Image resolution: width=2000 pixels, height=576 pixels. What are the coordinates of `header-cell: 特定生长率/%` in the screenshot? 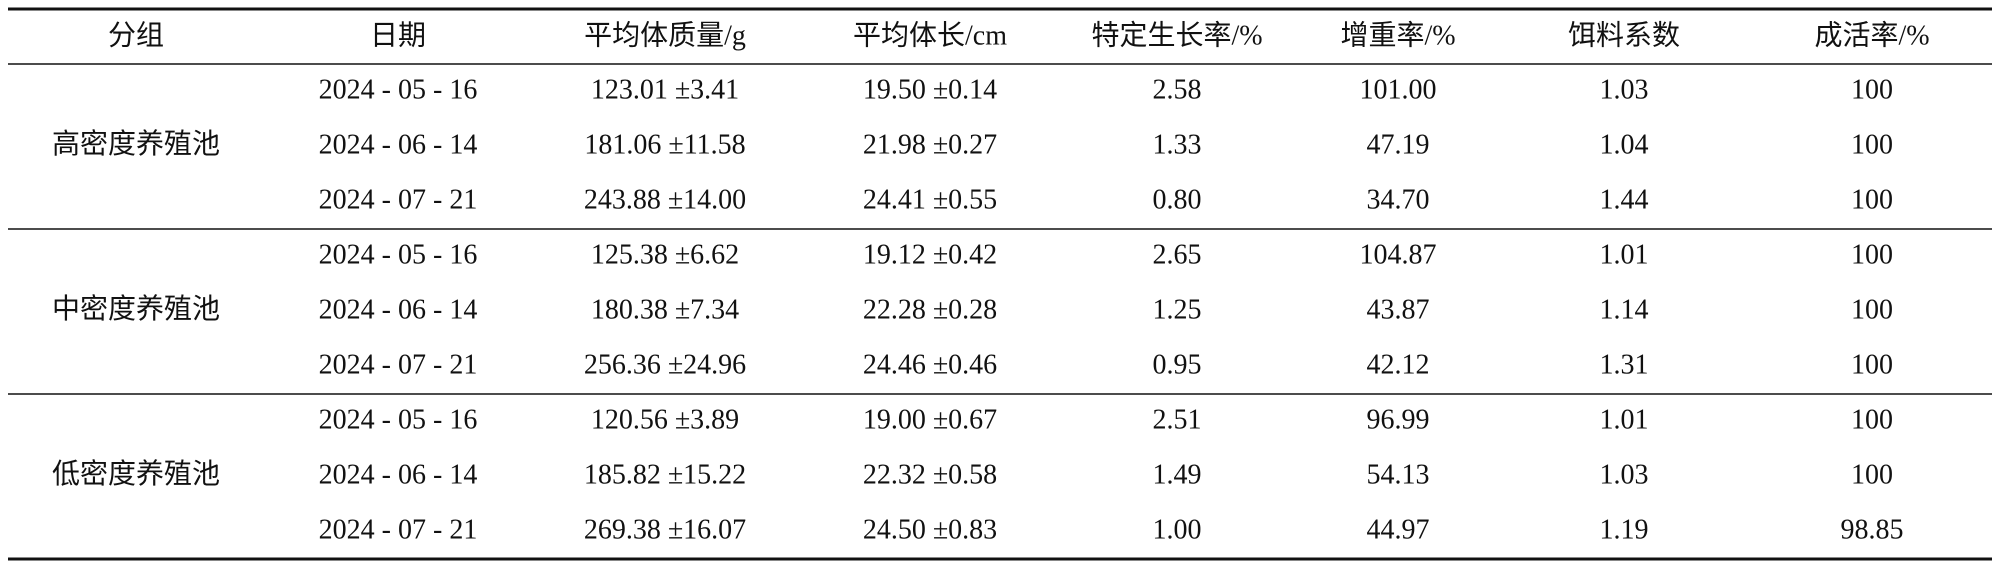 It's located at (1176, 35).